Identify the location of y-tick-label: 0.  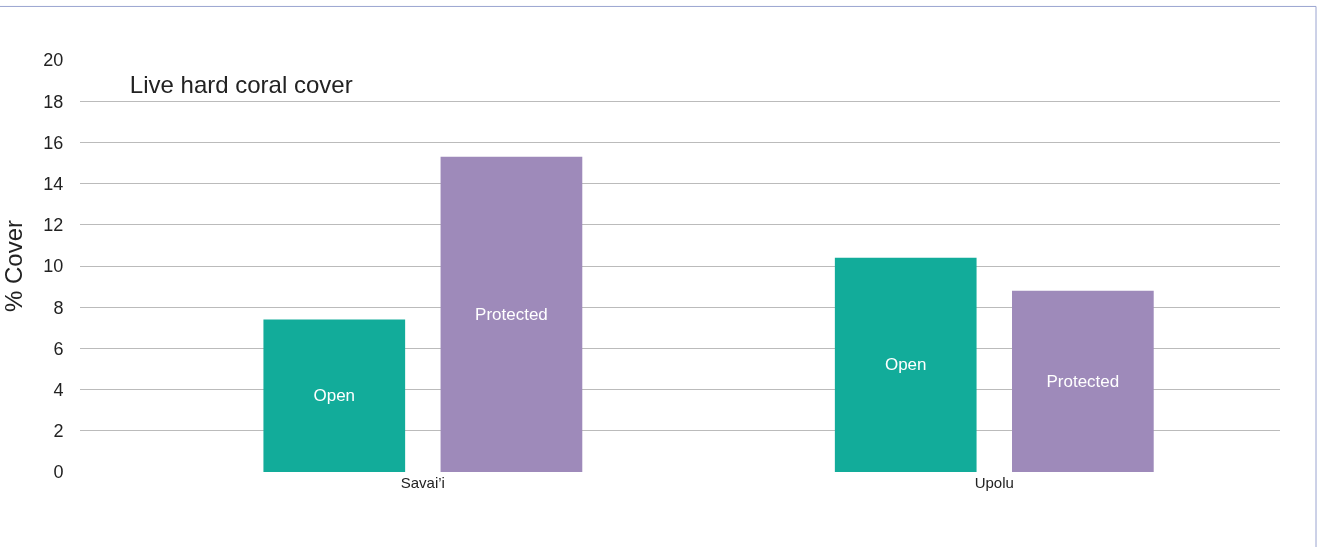
(58, 472).